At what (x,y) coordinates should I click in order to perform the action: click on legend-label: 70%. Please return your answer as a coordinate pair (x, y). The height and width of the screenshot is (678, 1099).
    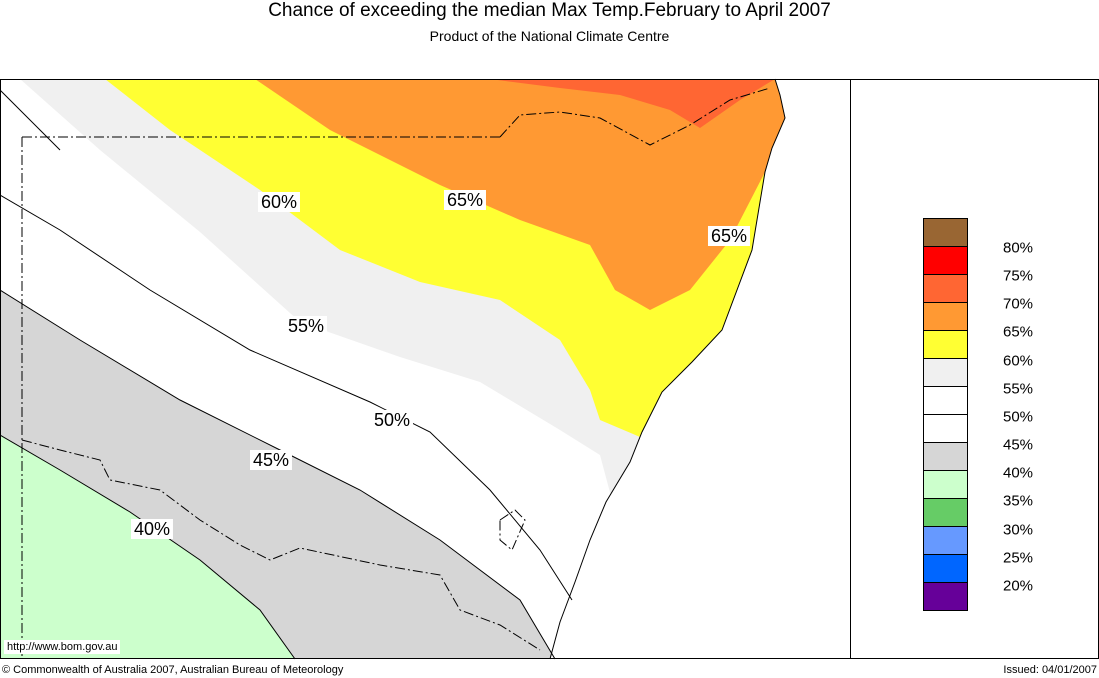
    Looking at the image, I should click on (1018, 304).